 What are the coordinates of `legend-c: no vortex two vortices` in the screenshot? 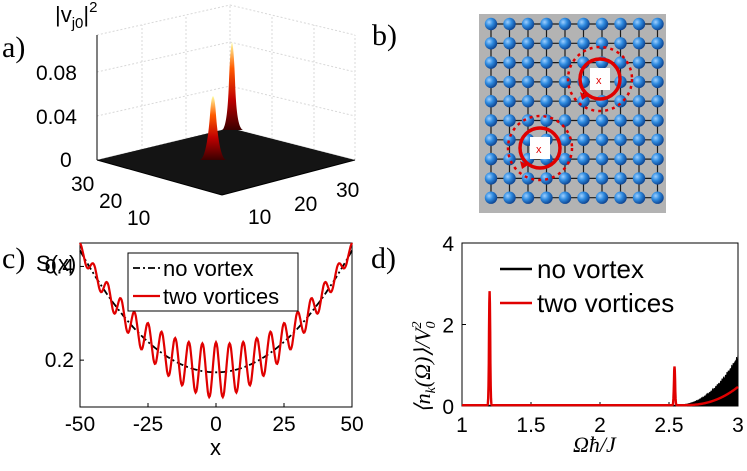 It's located at (213, 282).